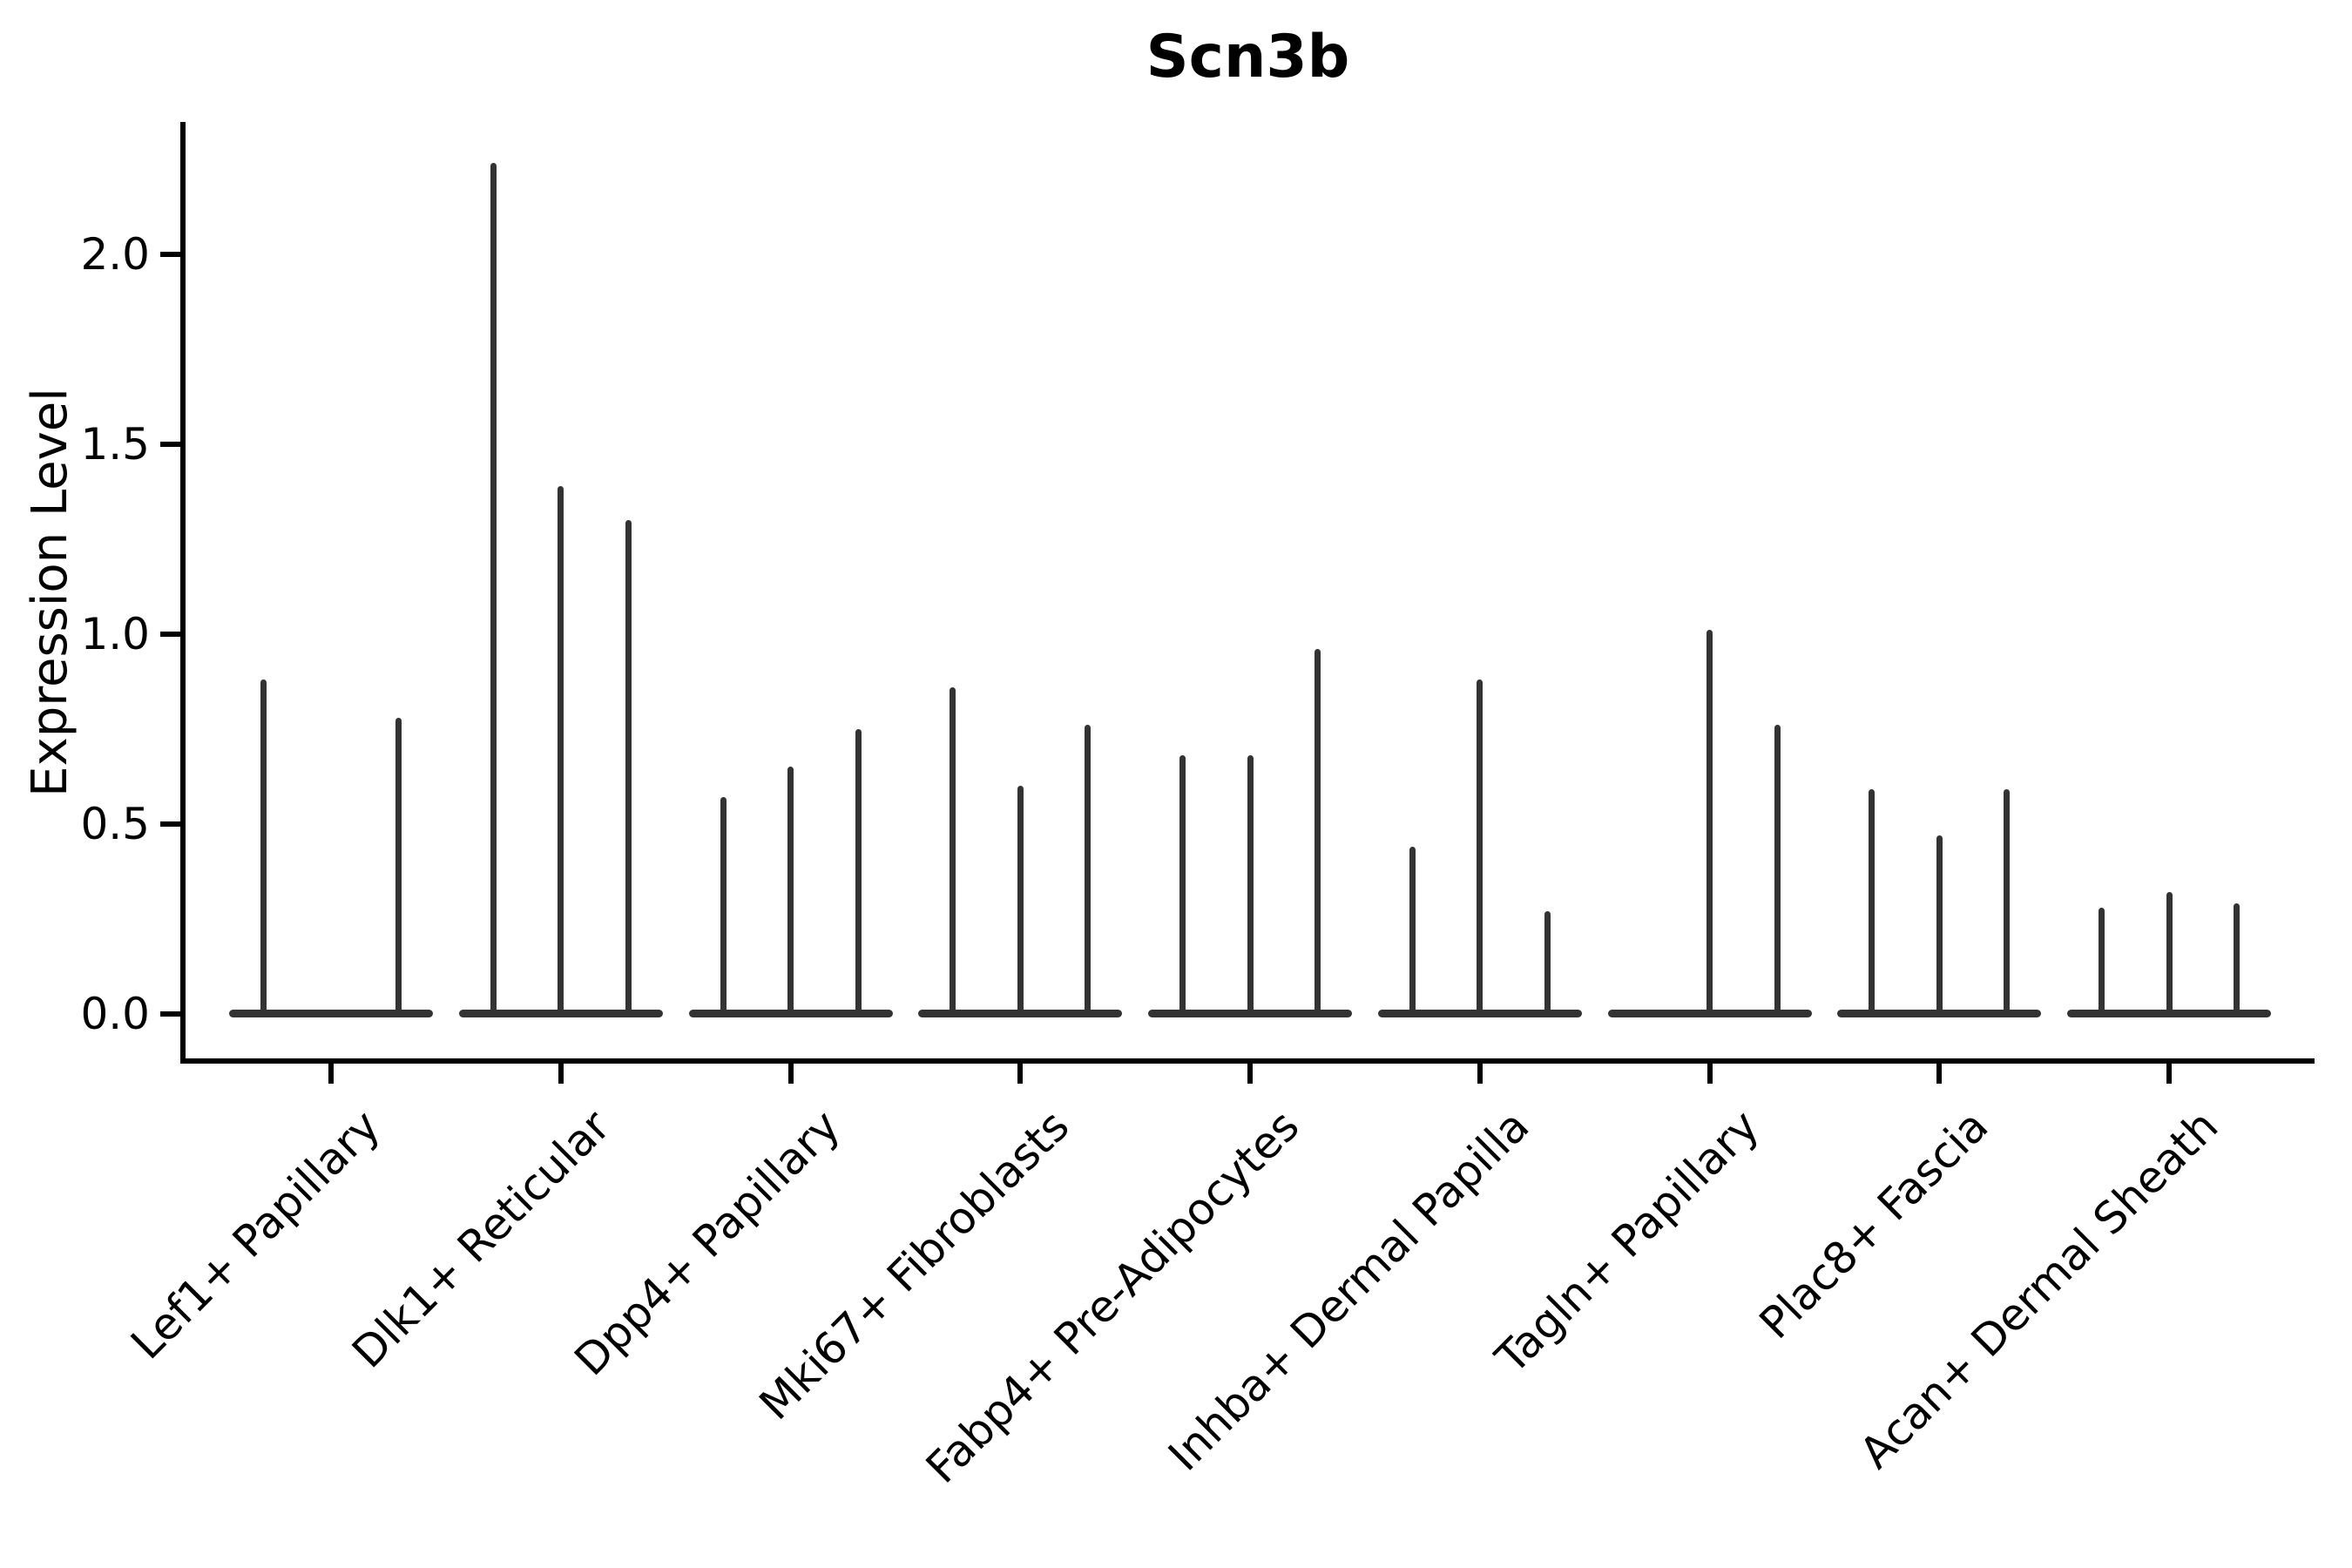 The width and height of the screenshot is (2352, 1568). Describe the element at coordinates (914, 1265) in the screenshot. I see `x-tick-label: Mki67+ Fibroblasts` at that location.